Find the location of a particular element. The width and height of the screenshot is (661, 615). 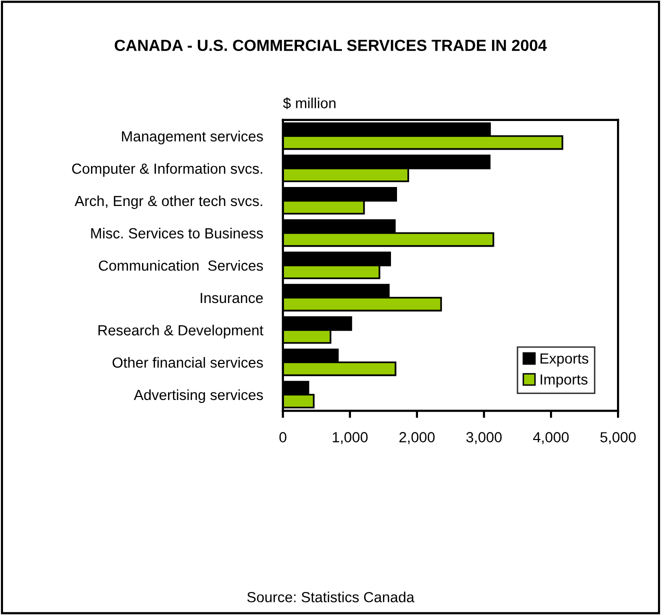

y-tick-label: Other financial services is located at coordinates (187, 362).